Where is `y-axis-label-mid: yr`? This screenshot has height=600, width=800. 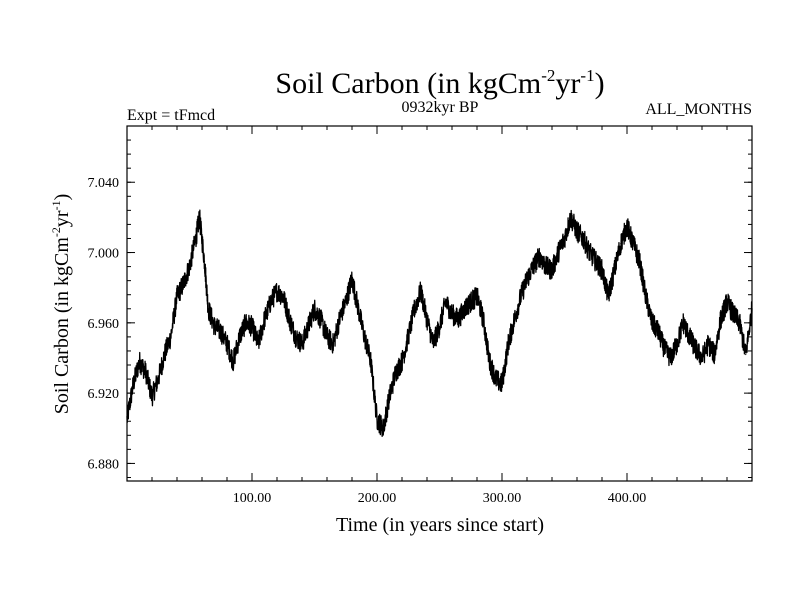
y-axis-label-mid: yr is located at coordinates (62, 218).